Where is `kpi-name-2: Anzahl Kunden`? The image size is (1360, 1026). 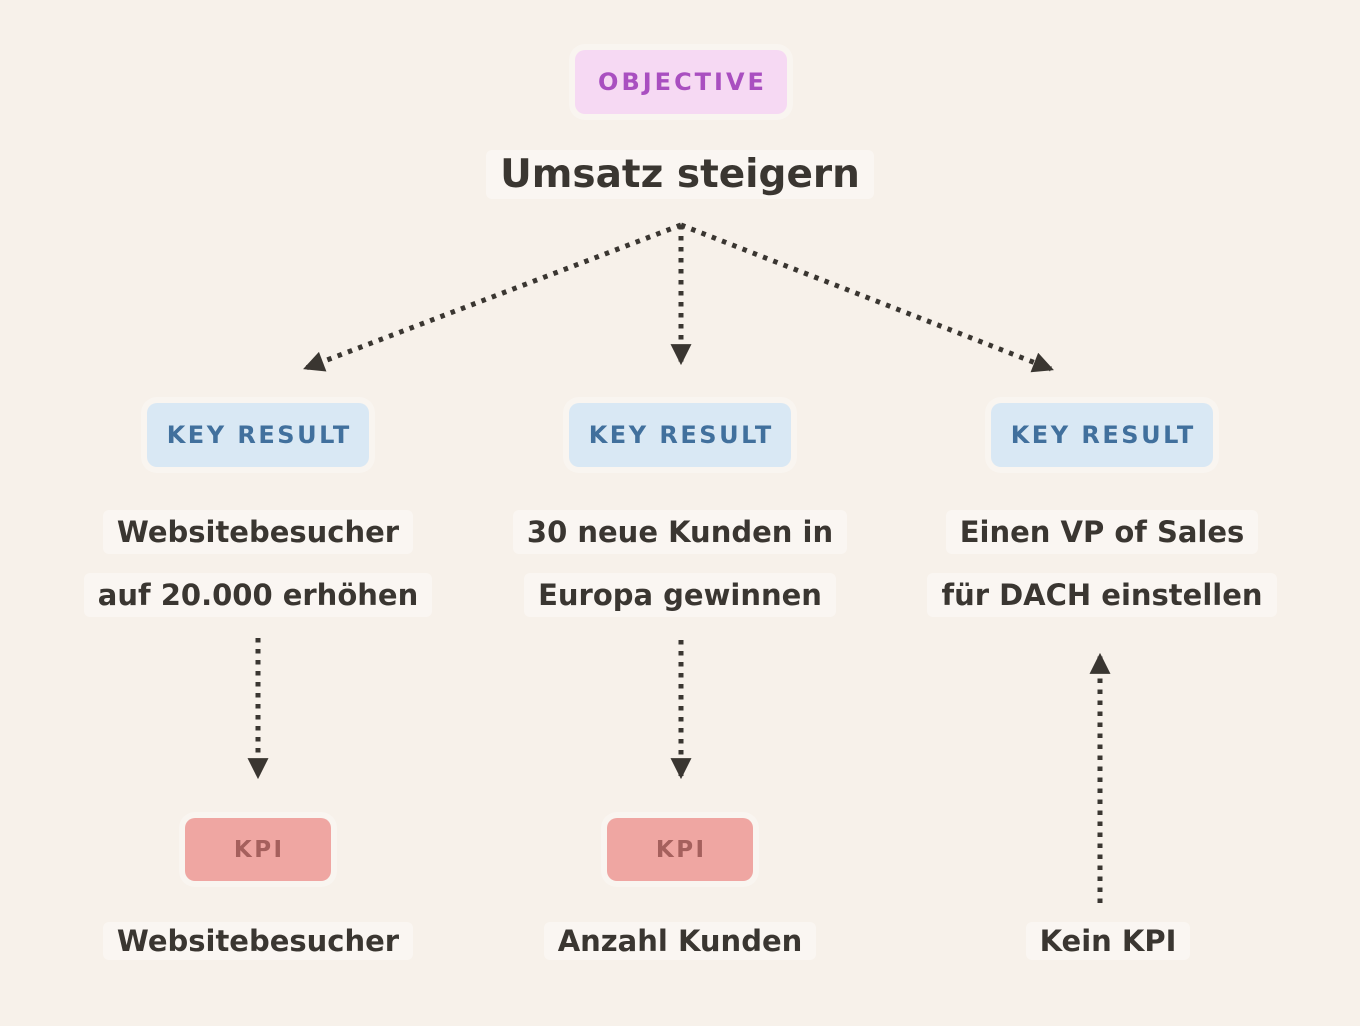
kpi-name-2: Anzahl Kunden is located at coordinates (680, 941).